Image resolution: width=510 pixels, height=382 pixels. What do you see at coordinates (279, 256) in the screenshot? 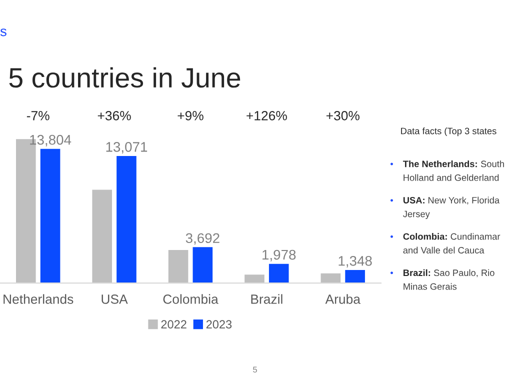
I see `data-label: 1,978` at bounding box center [279, 256].